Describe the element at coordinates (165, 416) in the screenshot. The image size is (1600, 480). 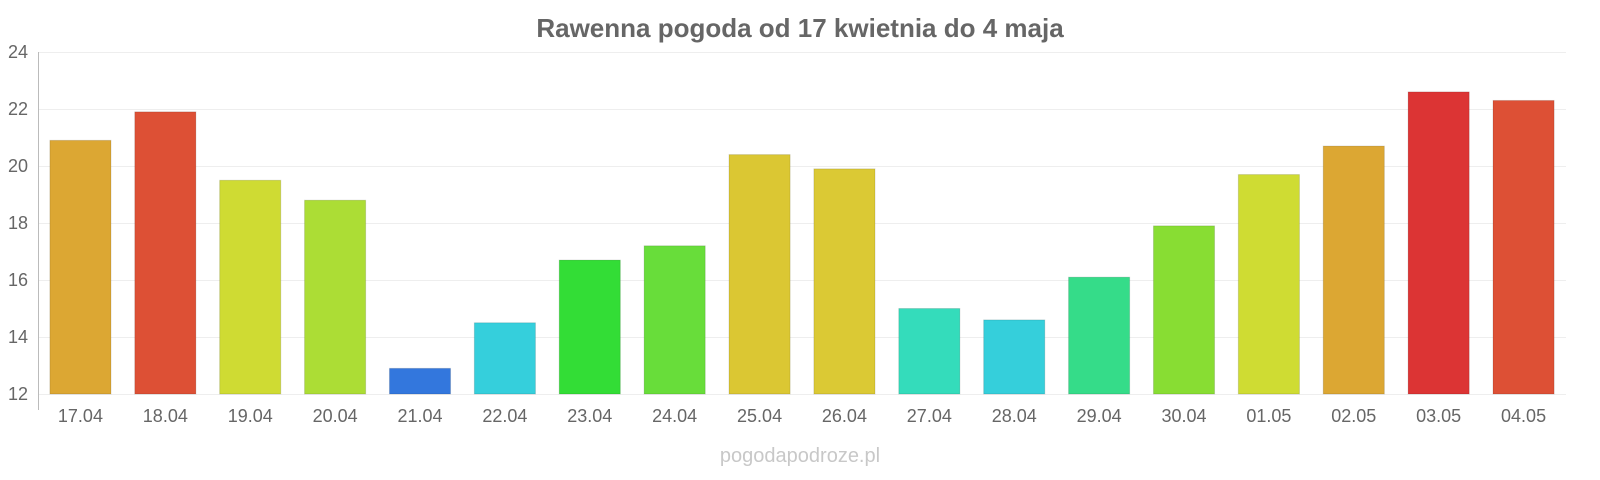
I see `x-tick-label: 18.04` at that location.